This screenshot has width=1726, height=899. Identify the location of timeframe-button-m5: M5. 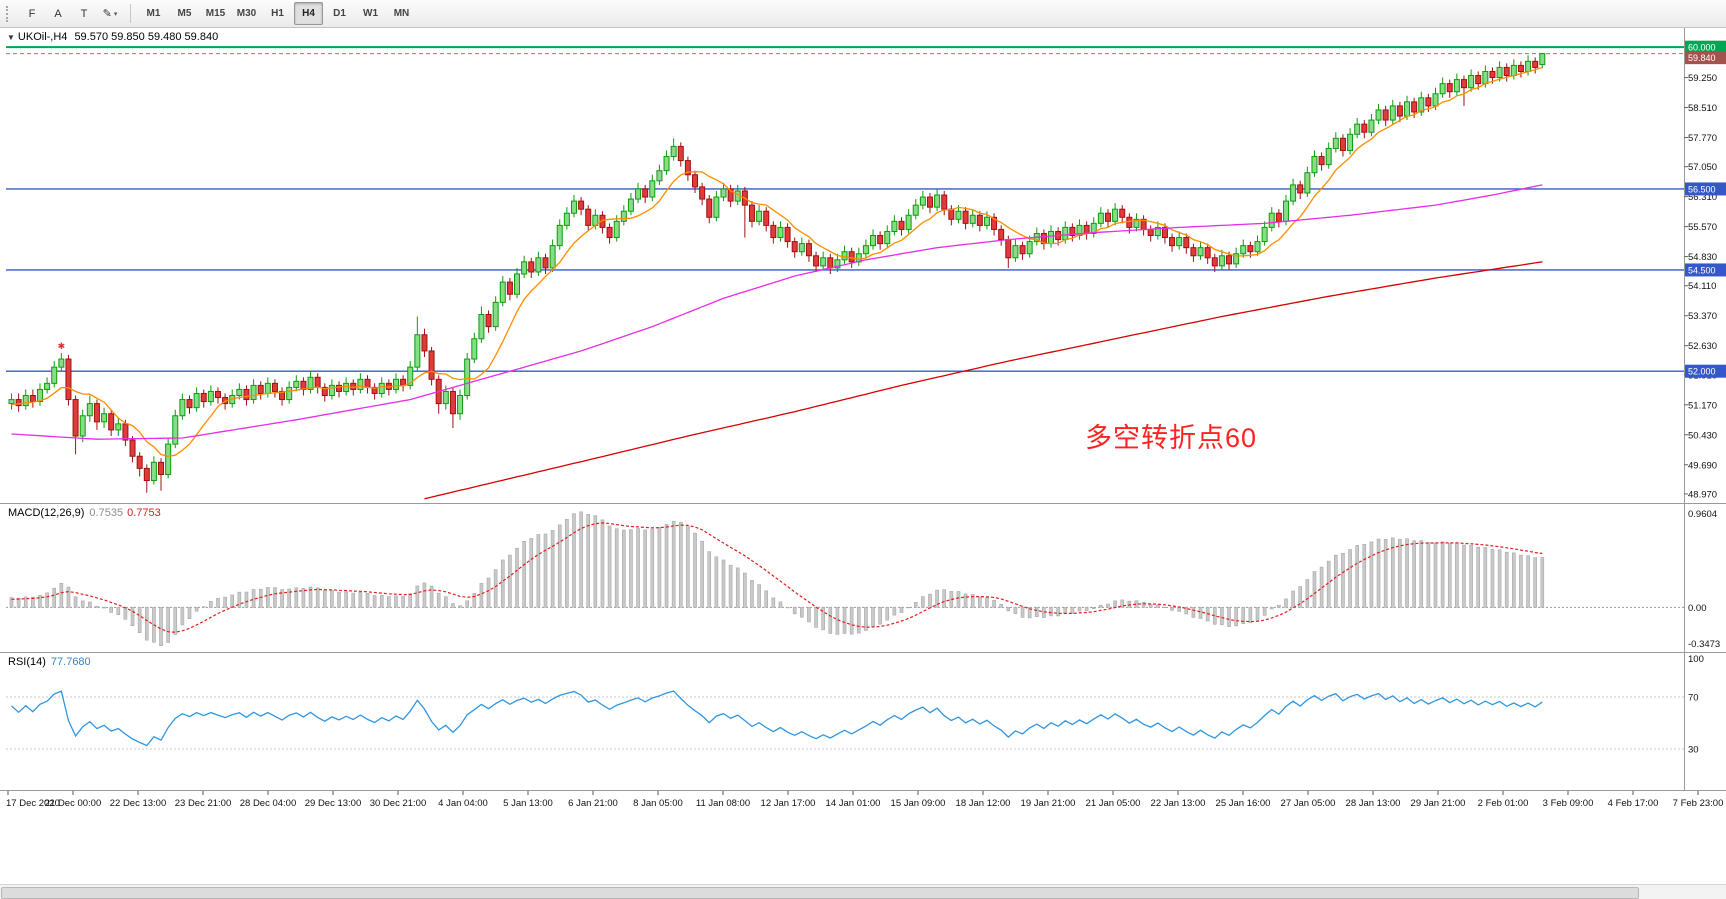
(184, 13).